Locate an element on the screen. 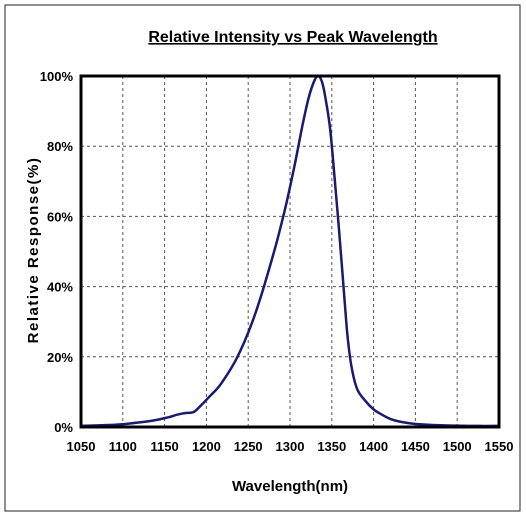 The height and width of the screenshot is (520, 526). x-tick-label: 1200 is located at coordinates (206, 446).